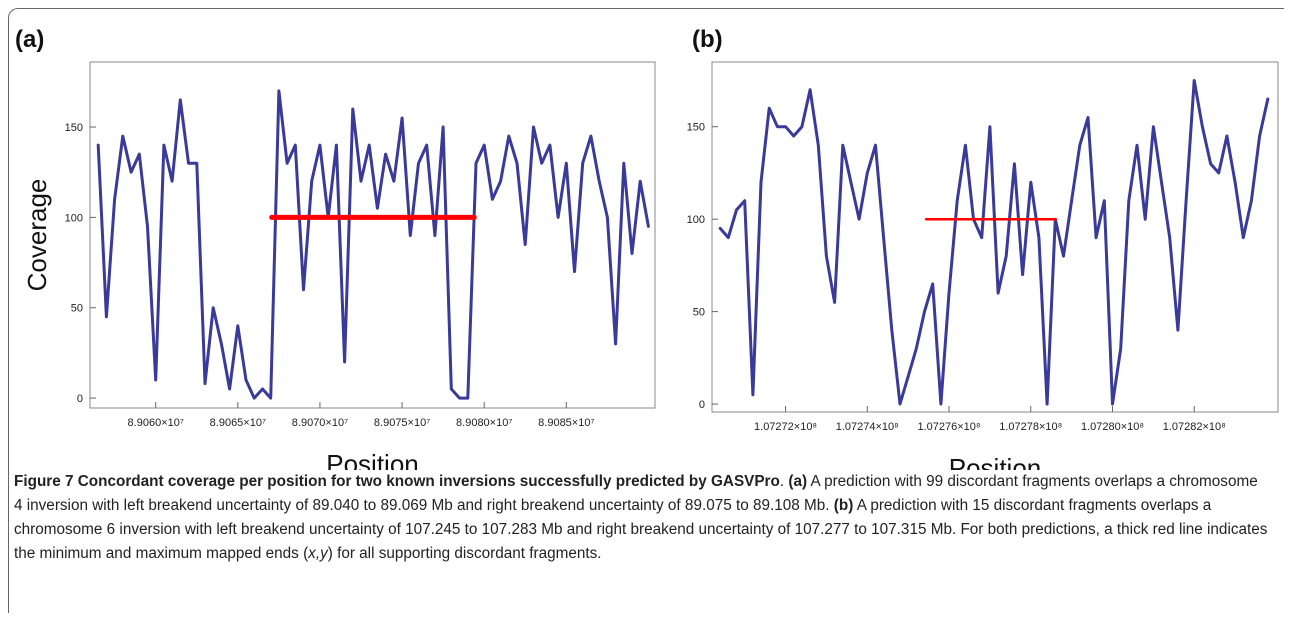 The image size is (1290, 619). What do you see at coordinates (785, 427) in the screenshot?
I see `x-tick-label: 1.07272×10⁸` at bounding box center [785, 427].